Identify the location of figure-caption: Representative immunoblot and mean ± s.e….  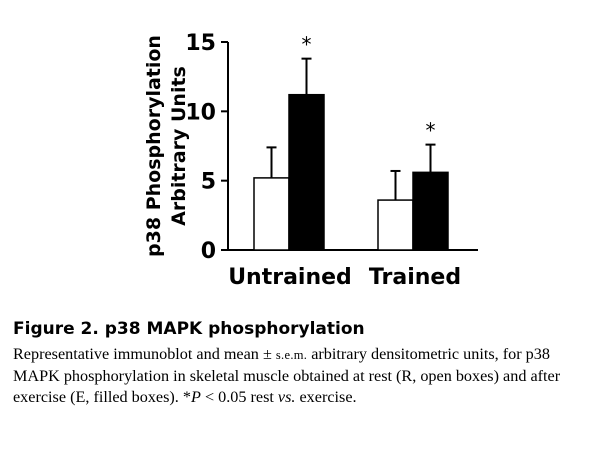
(300, 376).